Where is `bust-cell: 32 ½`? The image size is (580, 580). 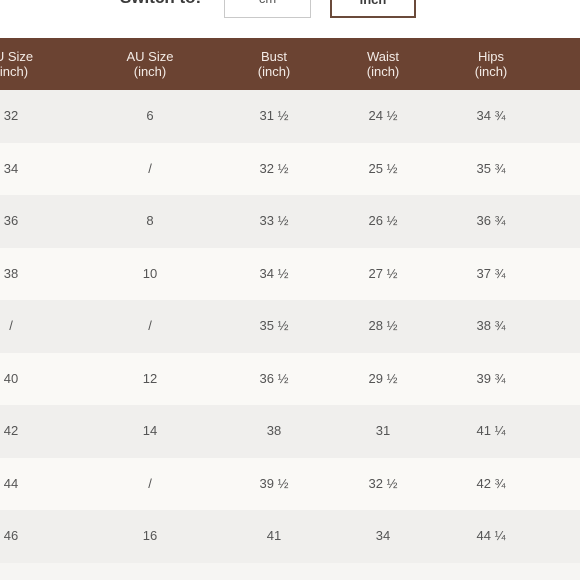
bust-cell: 32 ½ is located at coordinates (274, 168).